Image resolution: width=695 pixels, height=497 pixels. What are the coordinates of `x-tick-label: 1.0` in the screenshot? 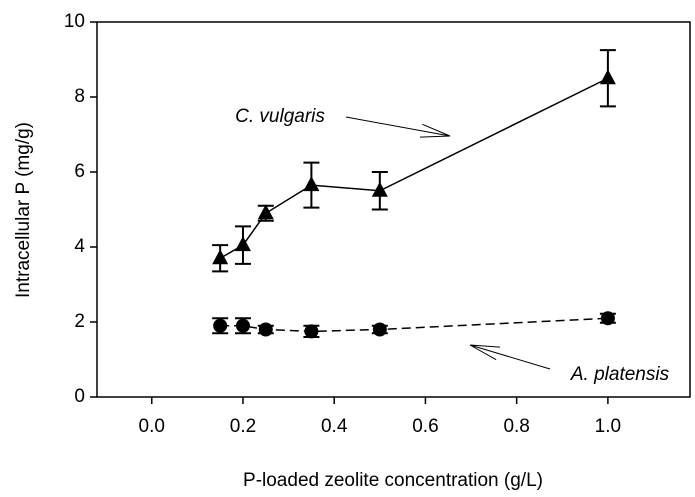 It's located at (608, 426).